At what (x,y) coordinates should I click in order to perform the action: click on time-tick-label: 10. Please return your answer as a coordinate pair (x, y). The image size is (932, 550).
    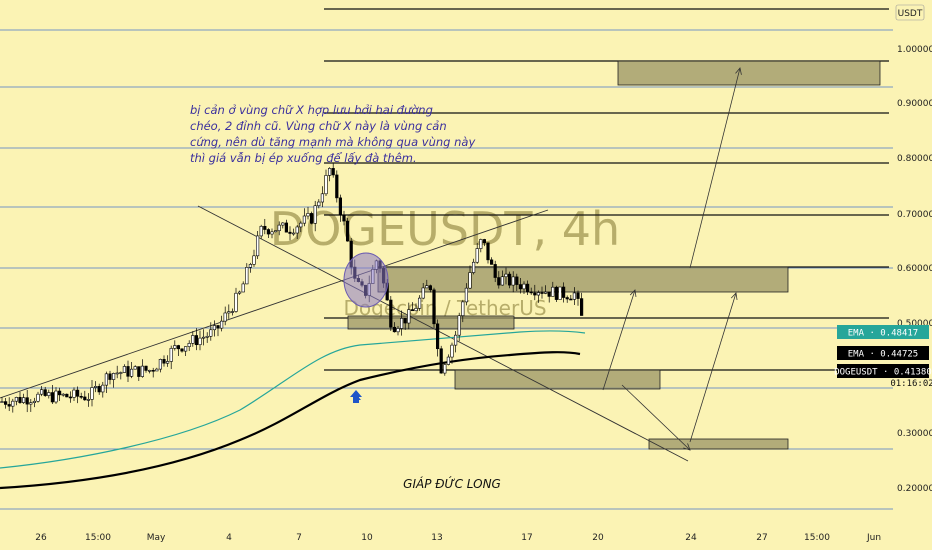
    Looking at the image, I should click on (367, 538).